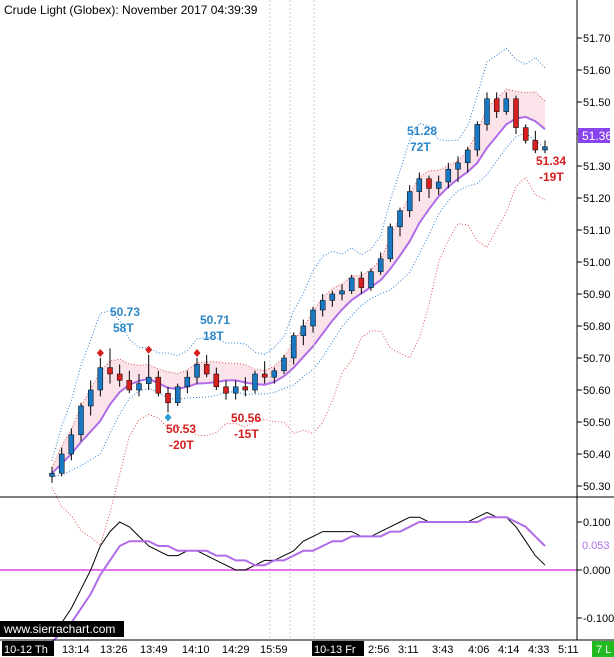  What do you see at coordinates (595, 571) in the screenshot?
I see `macd-axis: 0.100 0.000 -0.100` at bounding box center [595, 571].